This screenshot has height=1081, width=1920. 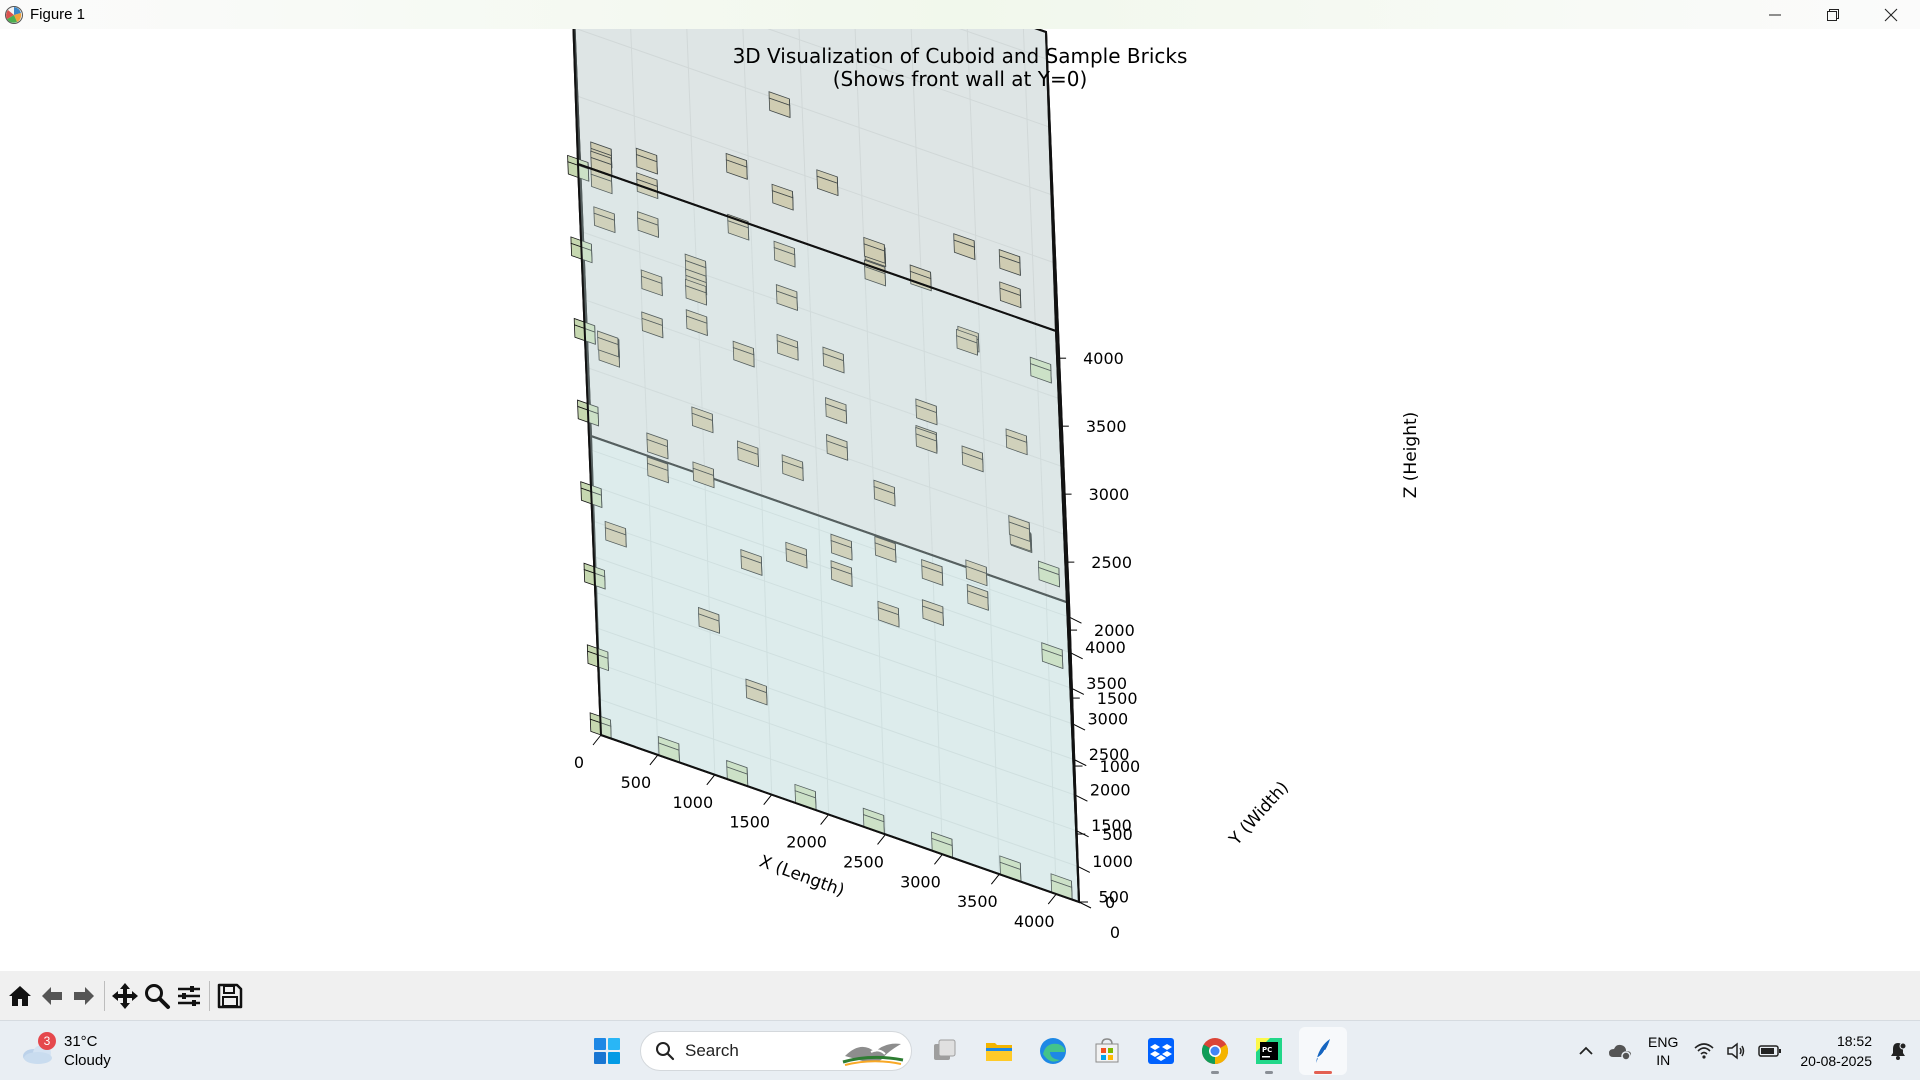 I want to click on minimize-button, so click(x=1775, y=14).